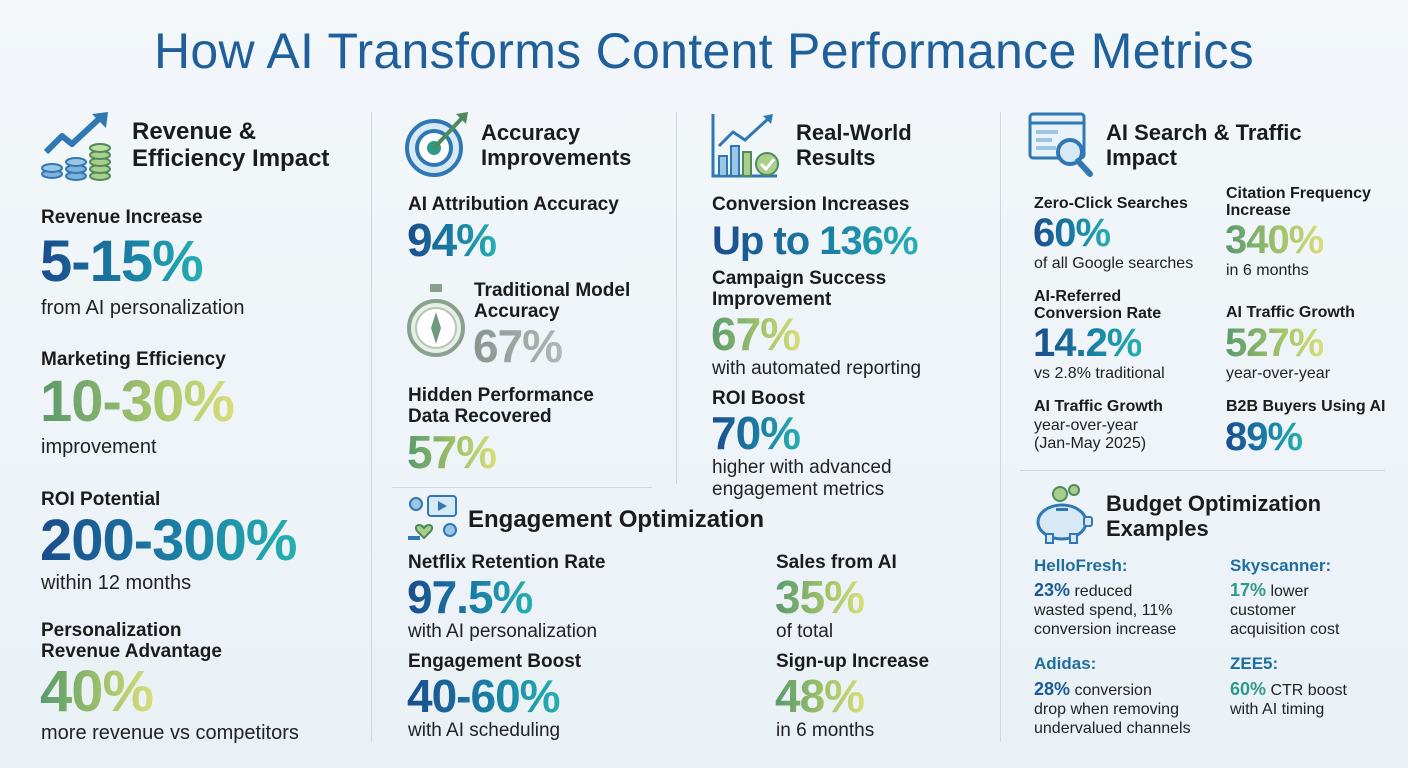 The width and height of the screenshot is (1408, 768). What do you see at coordinates (517, 311) in the screenshot?
I see `stat-label: Accuracy` at bounding box center [517, 311].